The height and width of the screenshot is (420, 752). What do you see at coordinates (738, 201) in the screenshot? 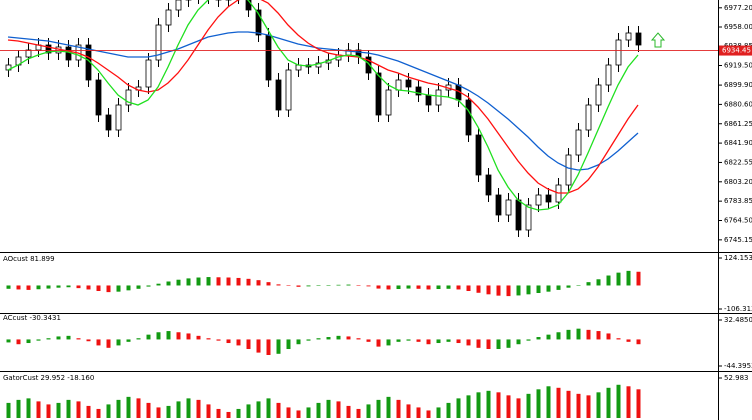
I see `y-tick-label: 6783.85` at bounding box center [738, 201].